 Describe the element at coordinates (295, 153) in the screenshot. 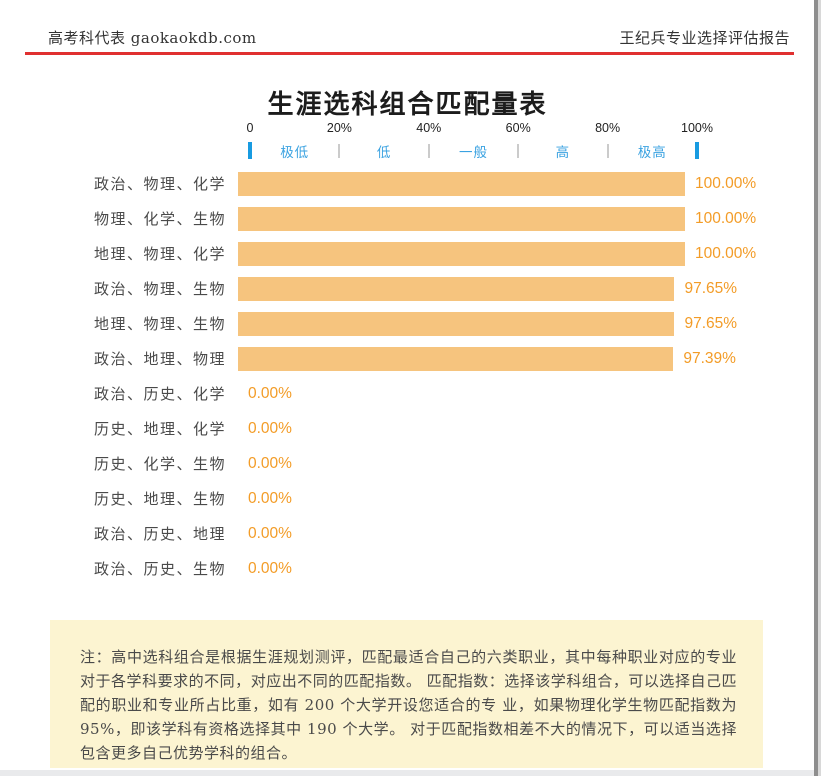

I see `band-label: 极低` at that location.